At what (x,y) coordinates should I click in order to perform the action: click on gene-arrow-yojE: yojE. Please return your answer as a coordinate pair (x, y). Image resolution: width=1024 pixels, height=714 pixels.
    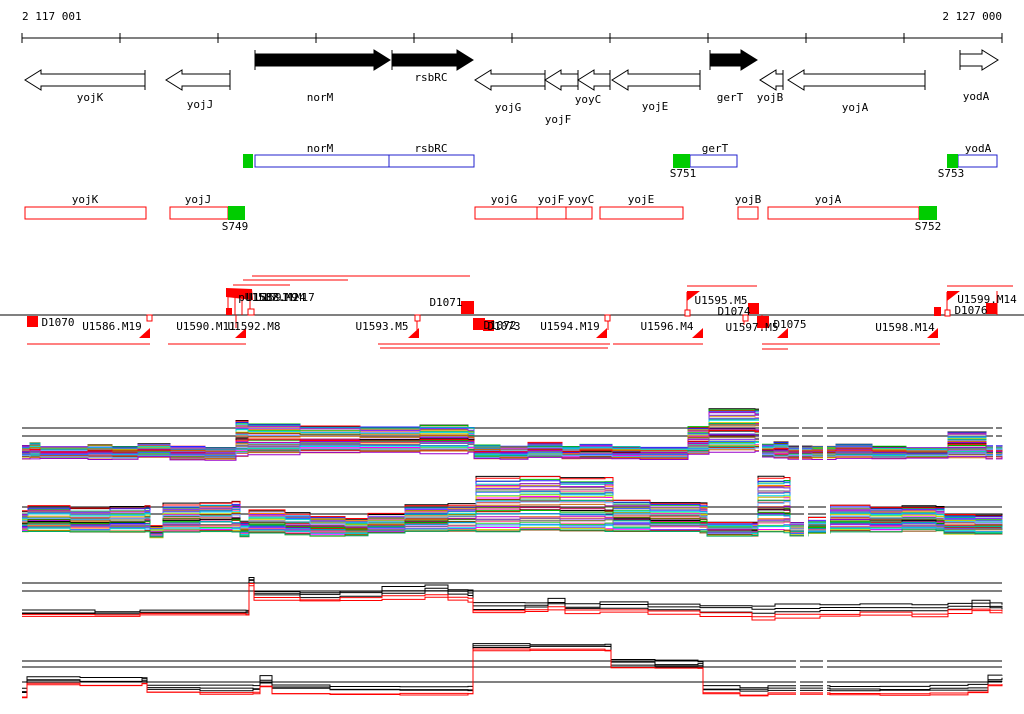
    Looking at the image, I should click on (656, 91).